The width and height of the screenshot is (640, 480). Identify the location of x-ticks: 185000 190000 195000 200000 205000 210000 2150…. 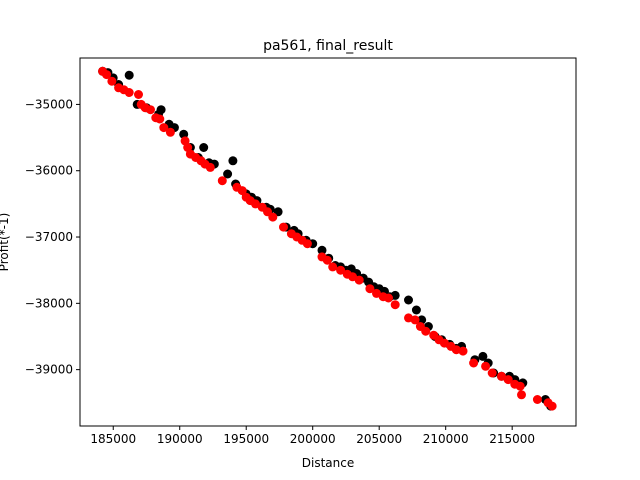
(312, 436).